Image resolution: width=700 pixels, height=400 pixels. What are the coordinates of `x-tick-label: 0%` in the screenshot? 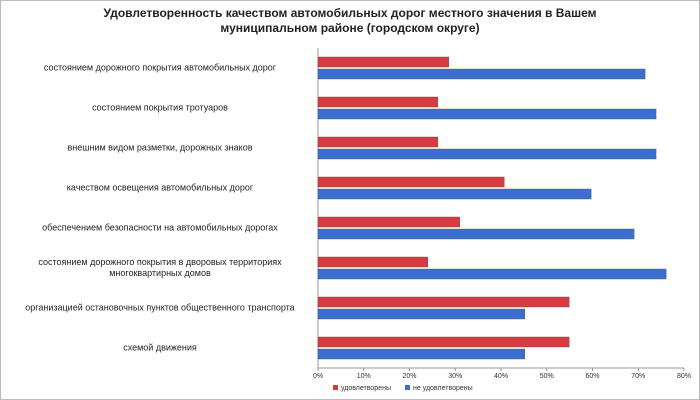 It's located at (318, 376).